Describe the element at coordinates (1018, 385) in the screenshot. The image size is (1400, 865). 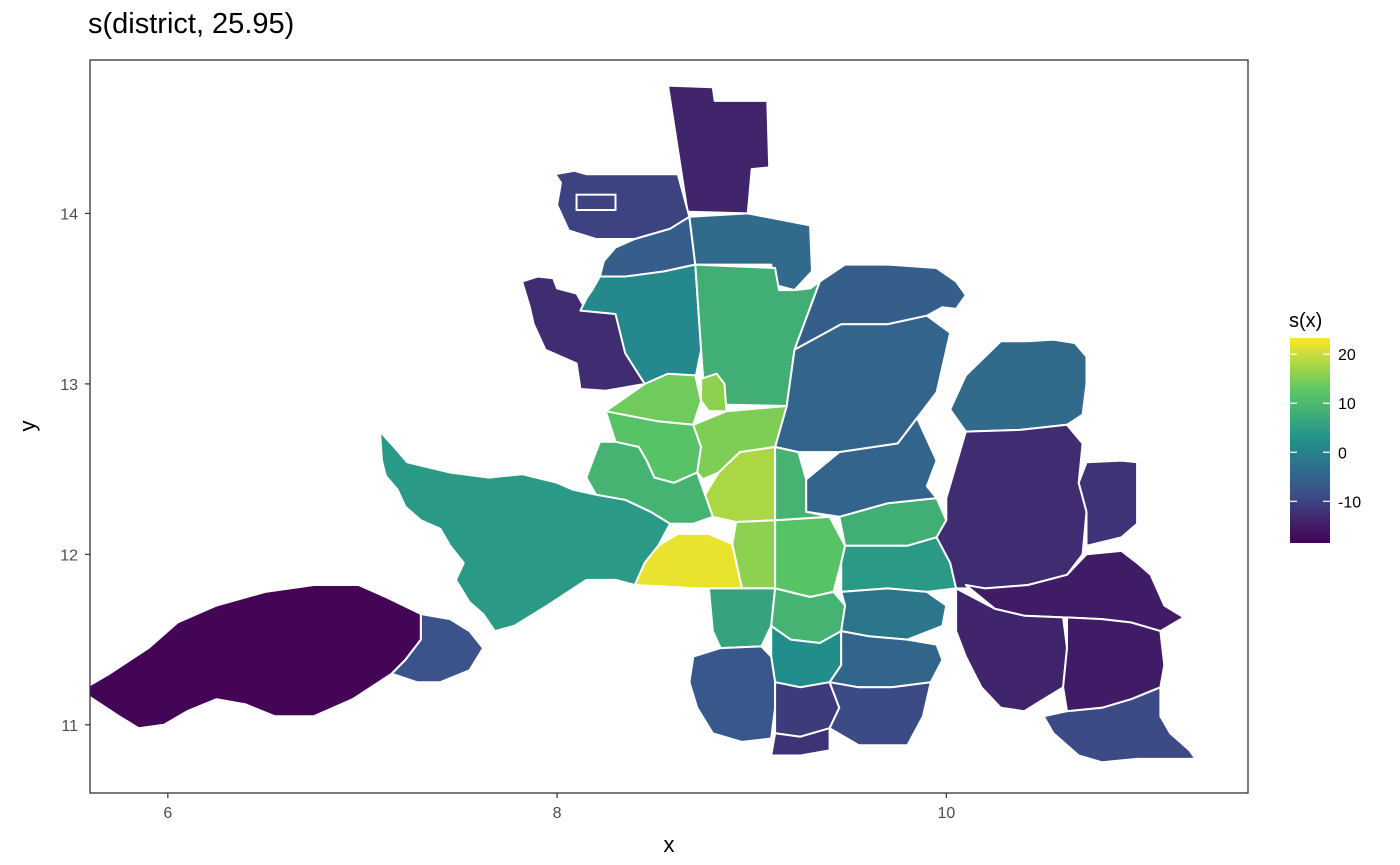
I see `district-east-far` at that location.